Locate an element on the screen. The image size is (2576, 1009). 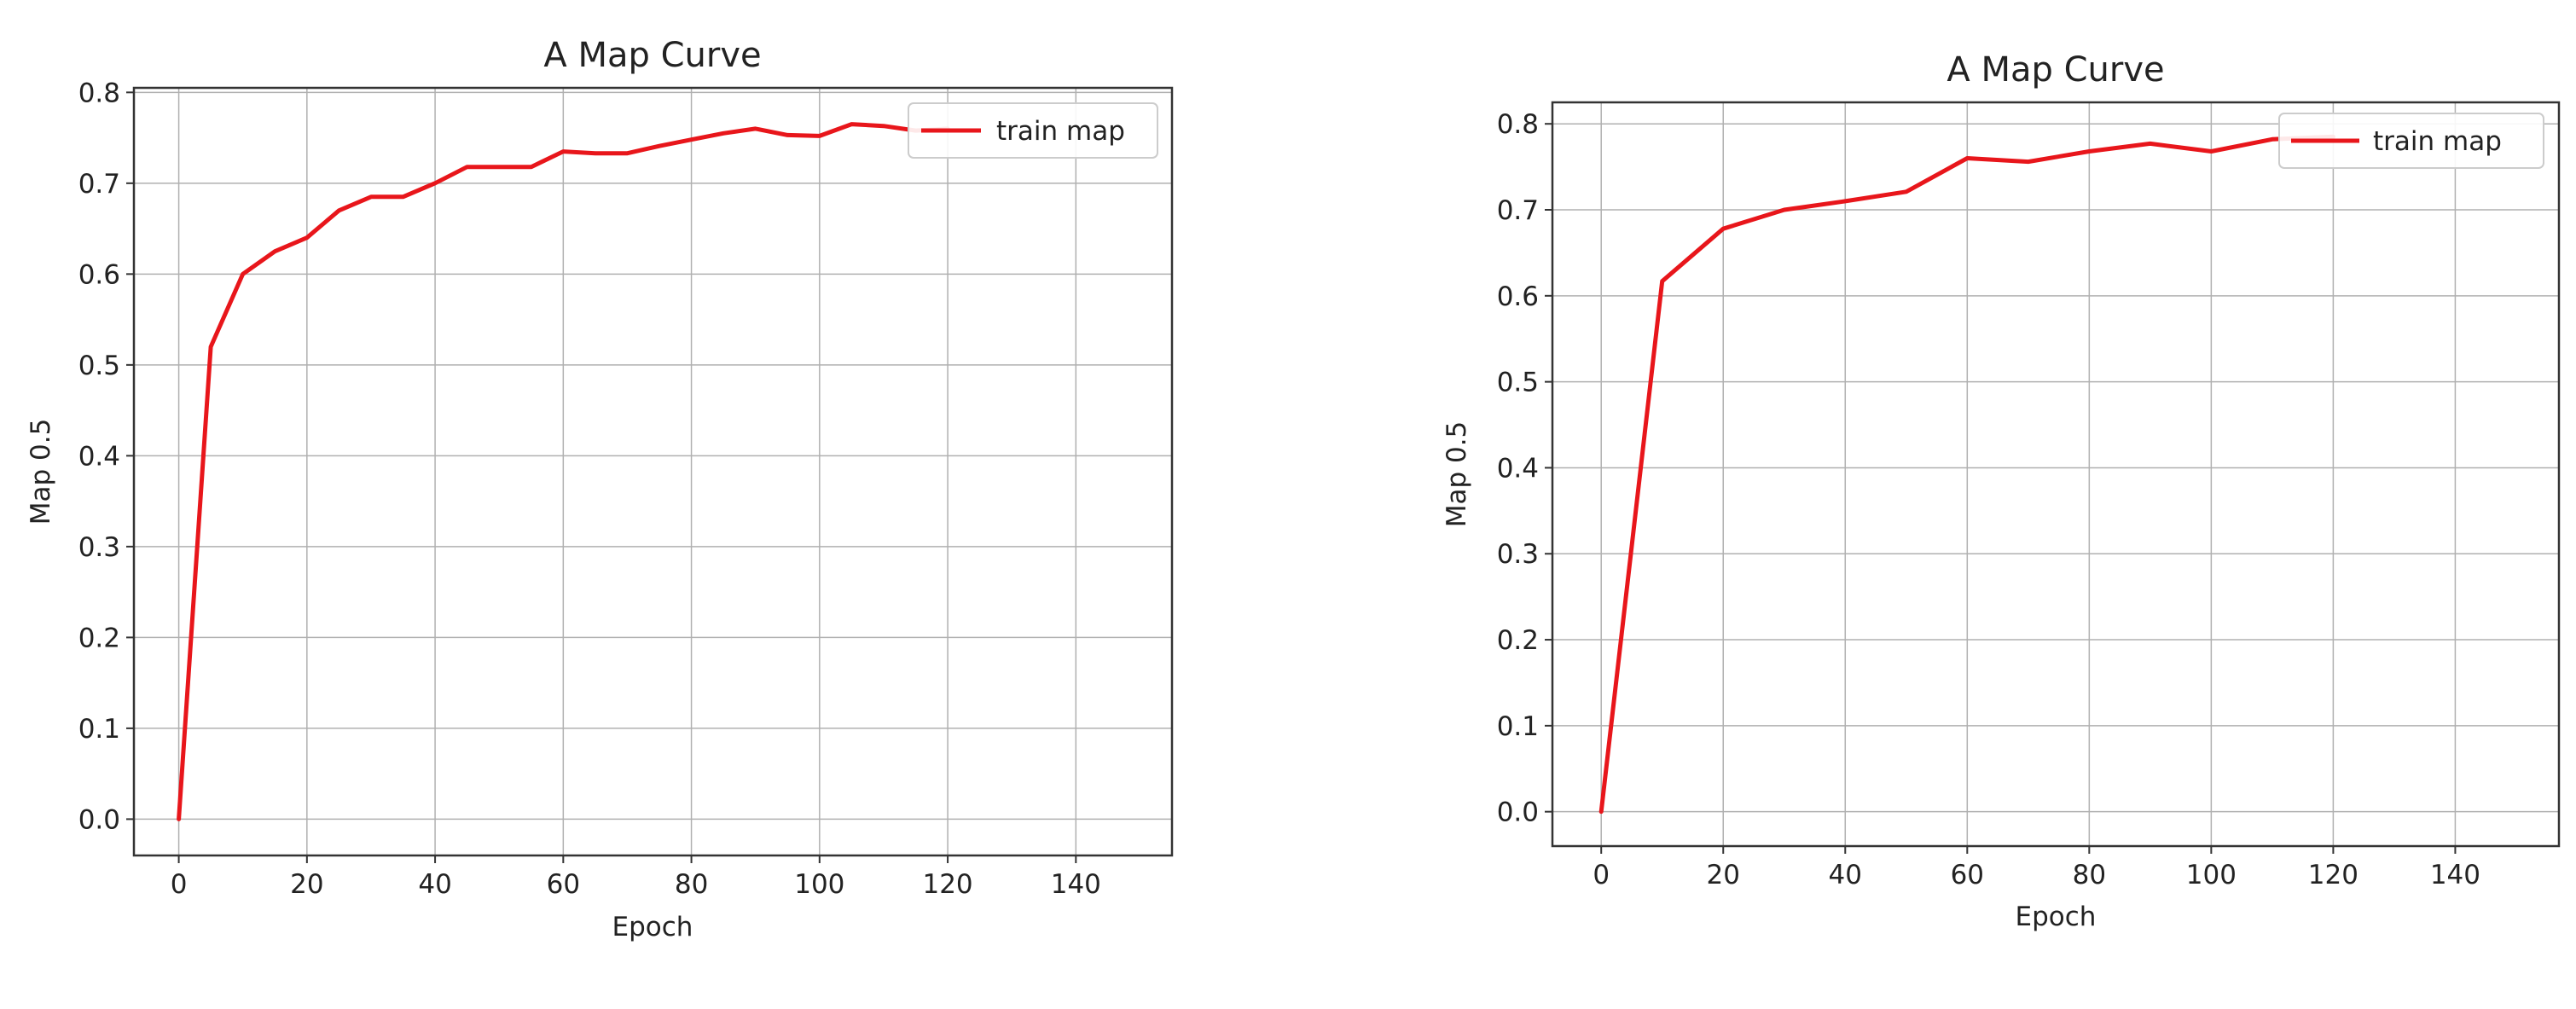
legend-right: train map is located at coordinates (2411, 141).